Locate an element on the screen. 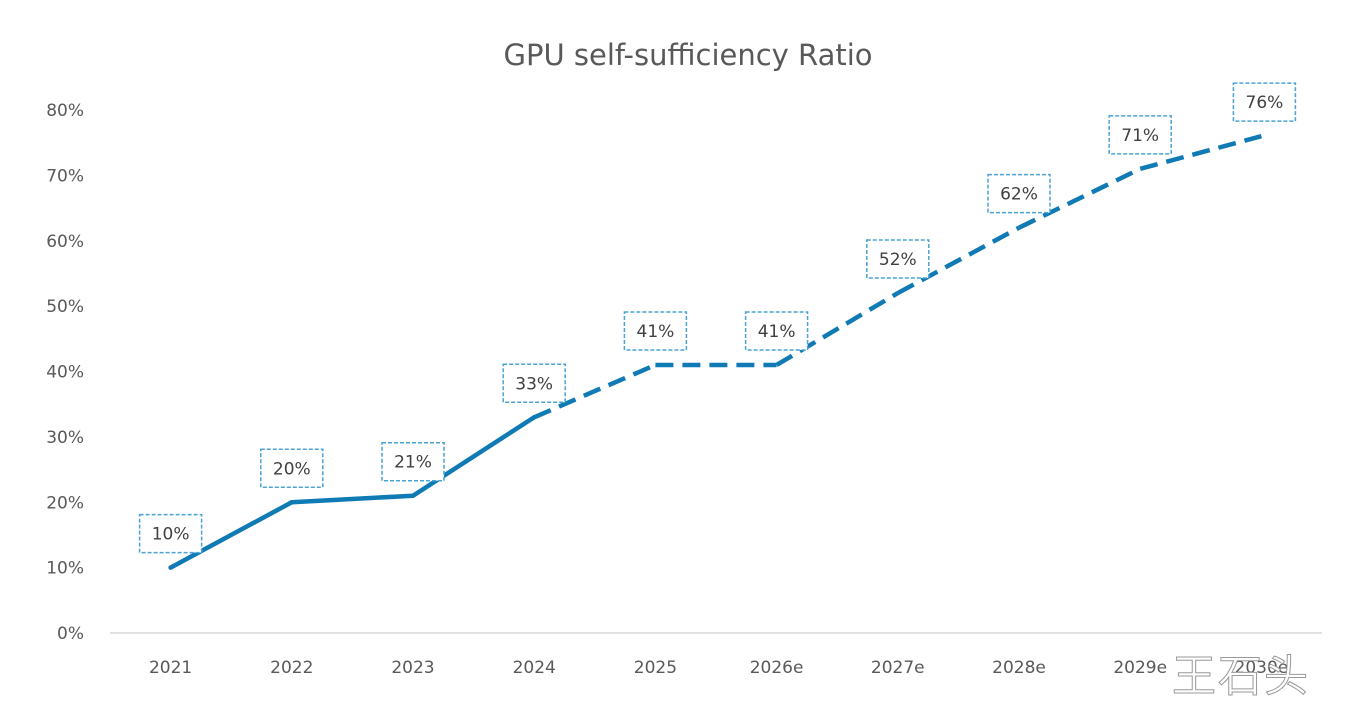 The width and height of the screenshot is (1349, 723). data-label: 33% is located at coordinates (534, 383).